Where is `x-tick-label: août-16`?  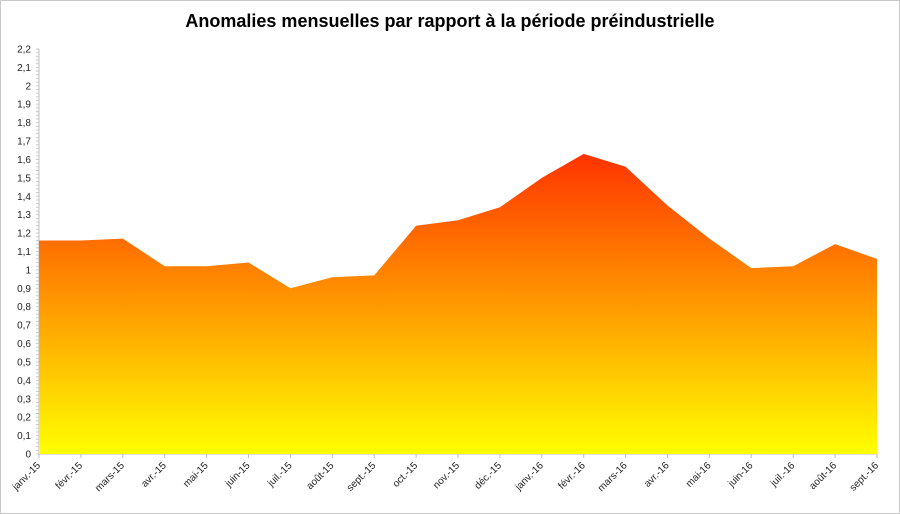
x-tick-label: août-16 is located at coordinates (823, 476).